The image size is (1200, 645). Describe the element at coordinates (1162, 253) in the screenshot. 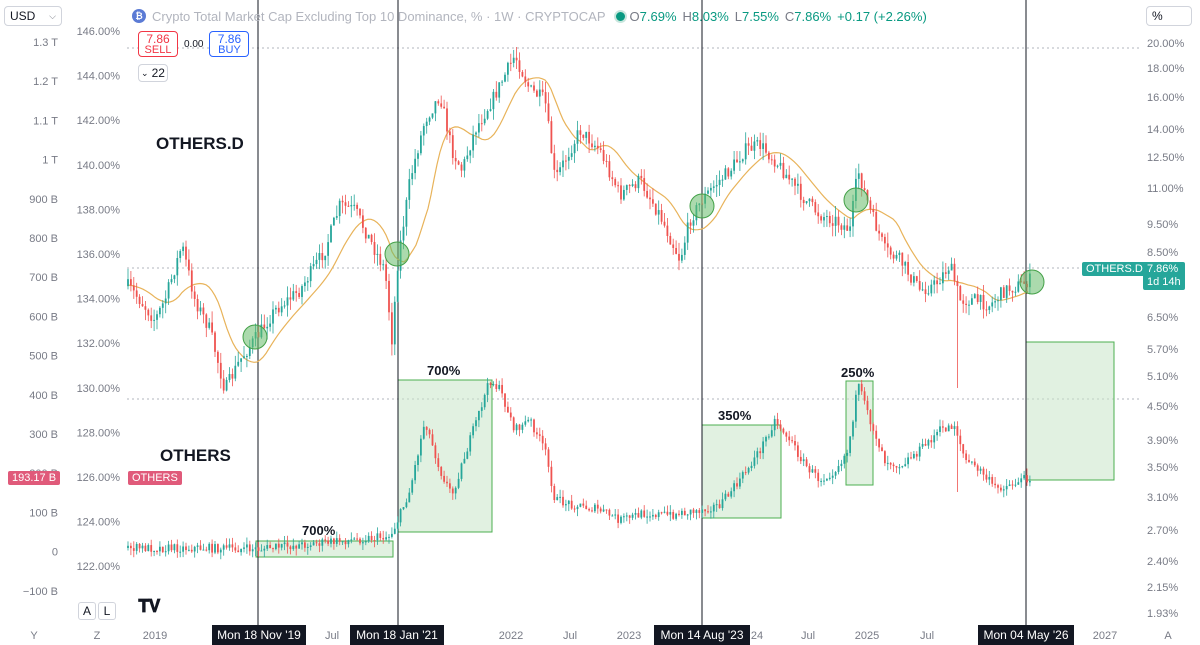

I see `right-axis-tick: 8.50%` at that location.